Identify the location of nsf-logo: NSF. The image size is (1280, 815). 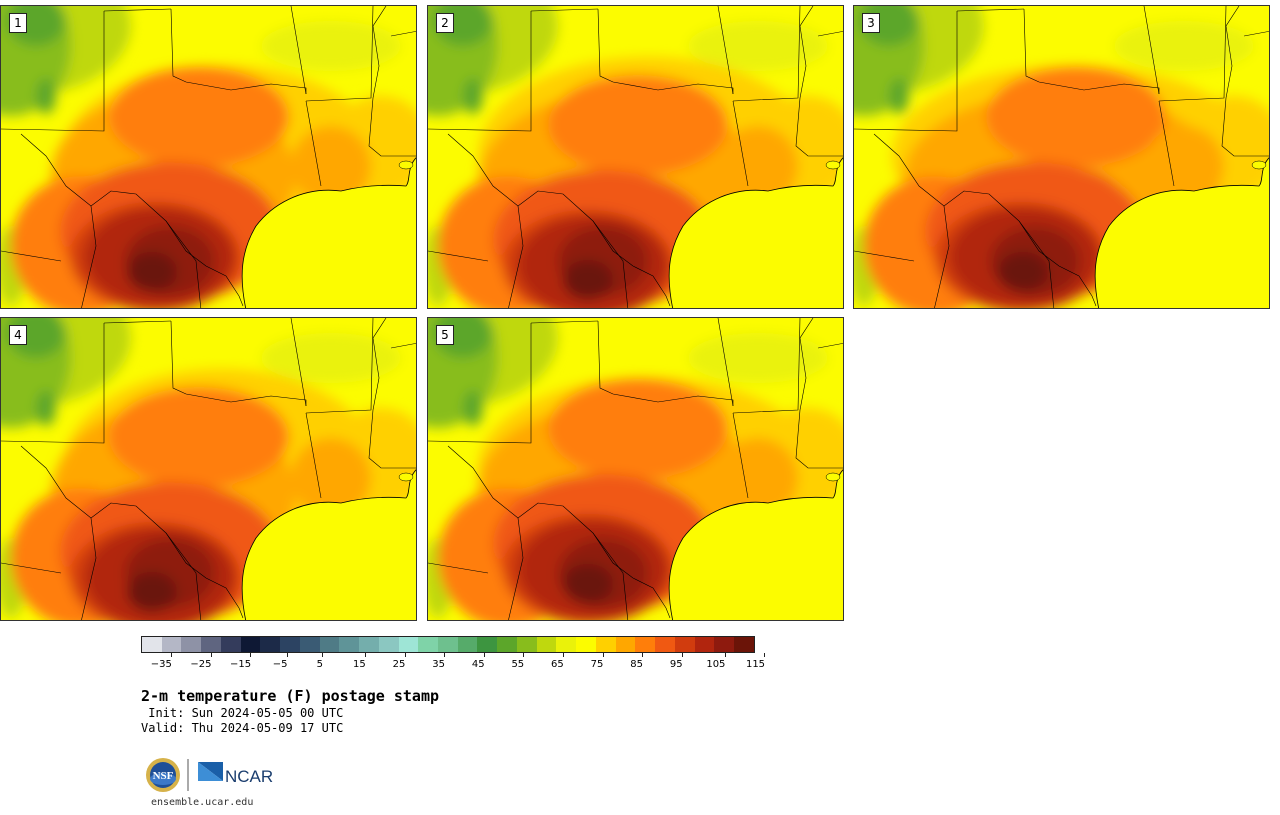
(163, 775).